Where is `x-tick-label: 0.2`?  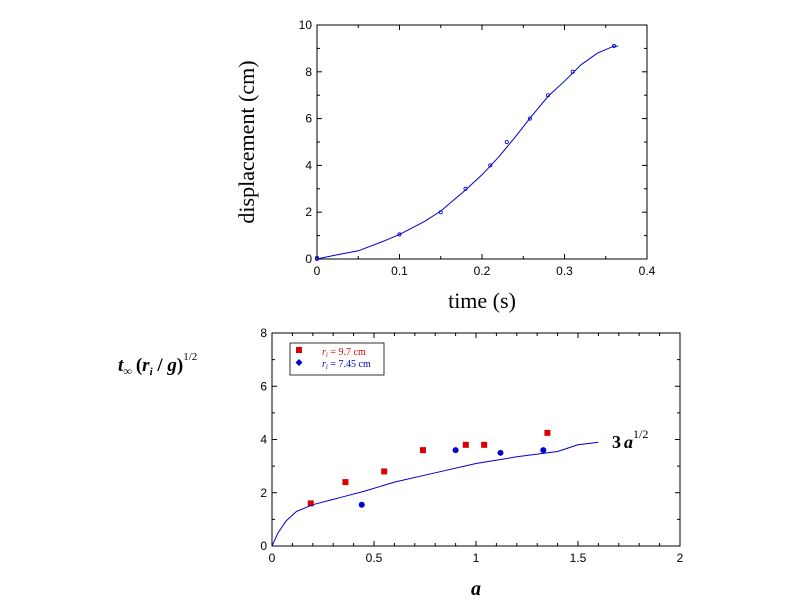 x-tick-label: 0.2 is located at coordinates (482, 271).